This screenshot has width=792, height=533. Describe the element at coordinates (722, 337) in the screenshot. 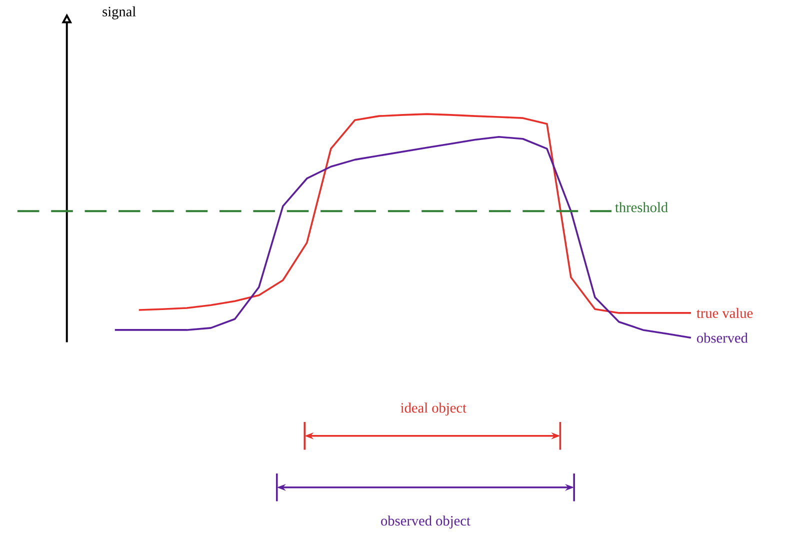

I see `series-label: observed` at that location.